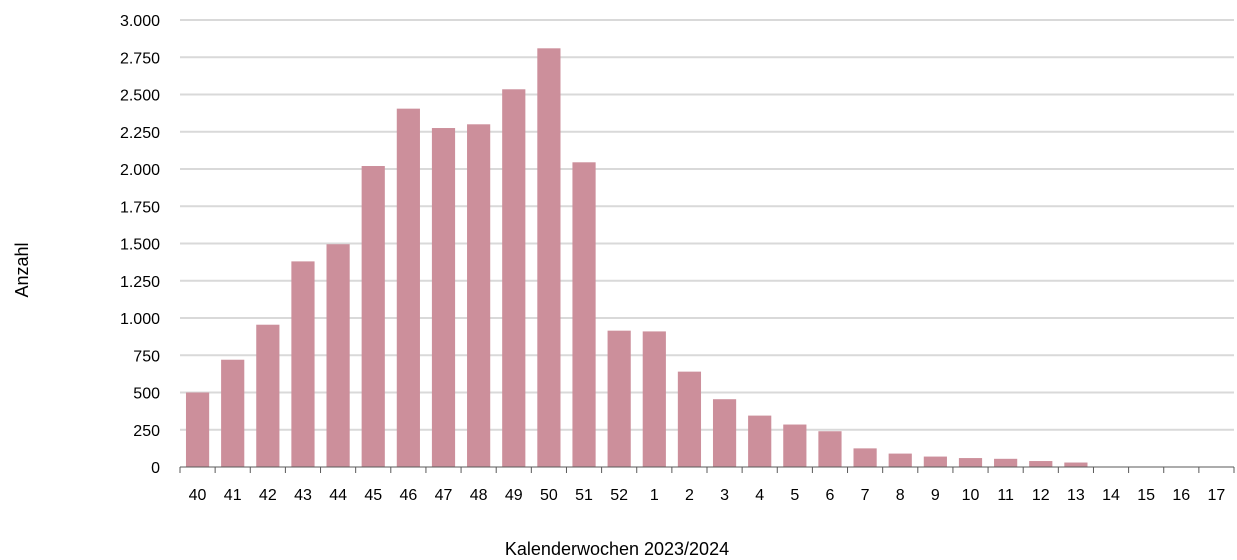 The height and width of the screenshot is (560, 1237). Describe the element at coordinates (408, 495) in the screenshot. I see `x-tick-label: 46` at that location.